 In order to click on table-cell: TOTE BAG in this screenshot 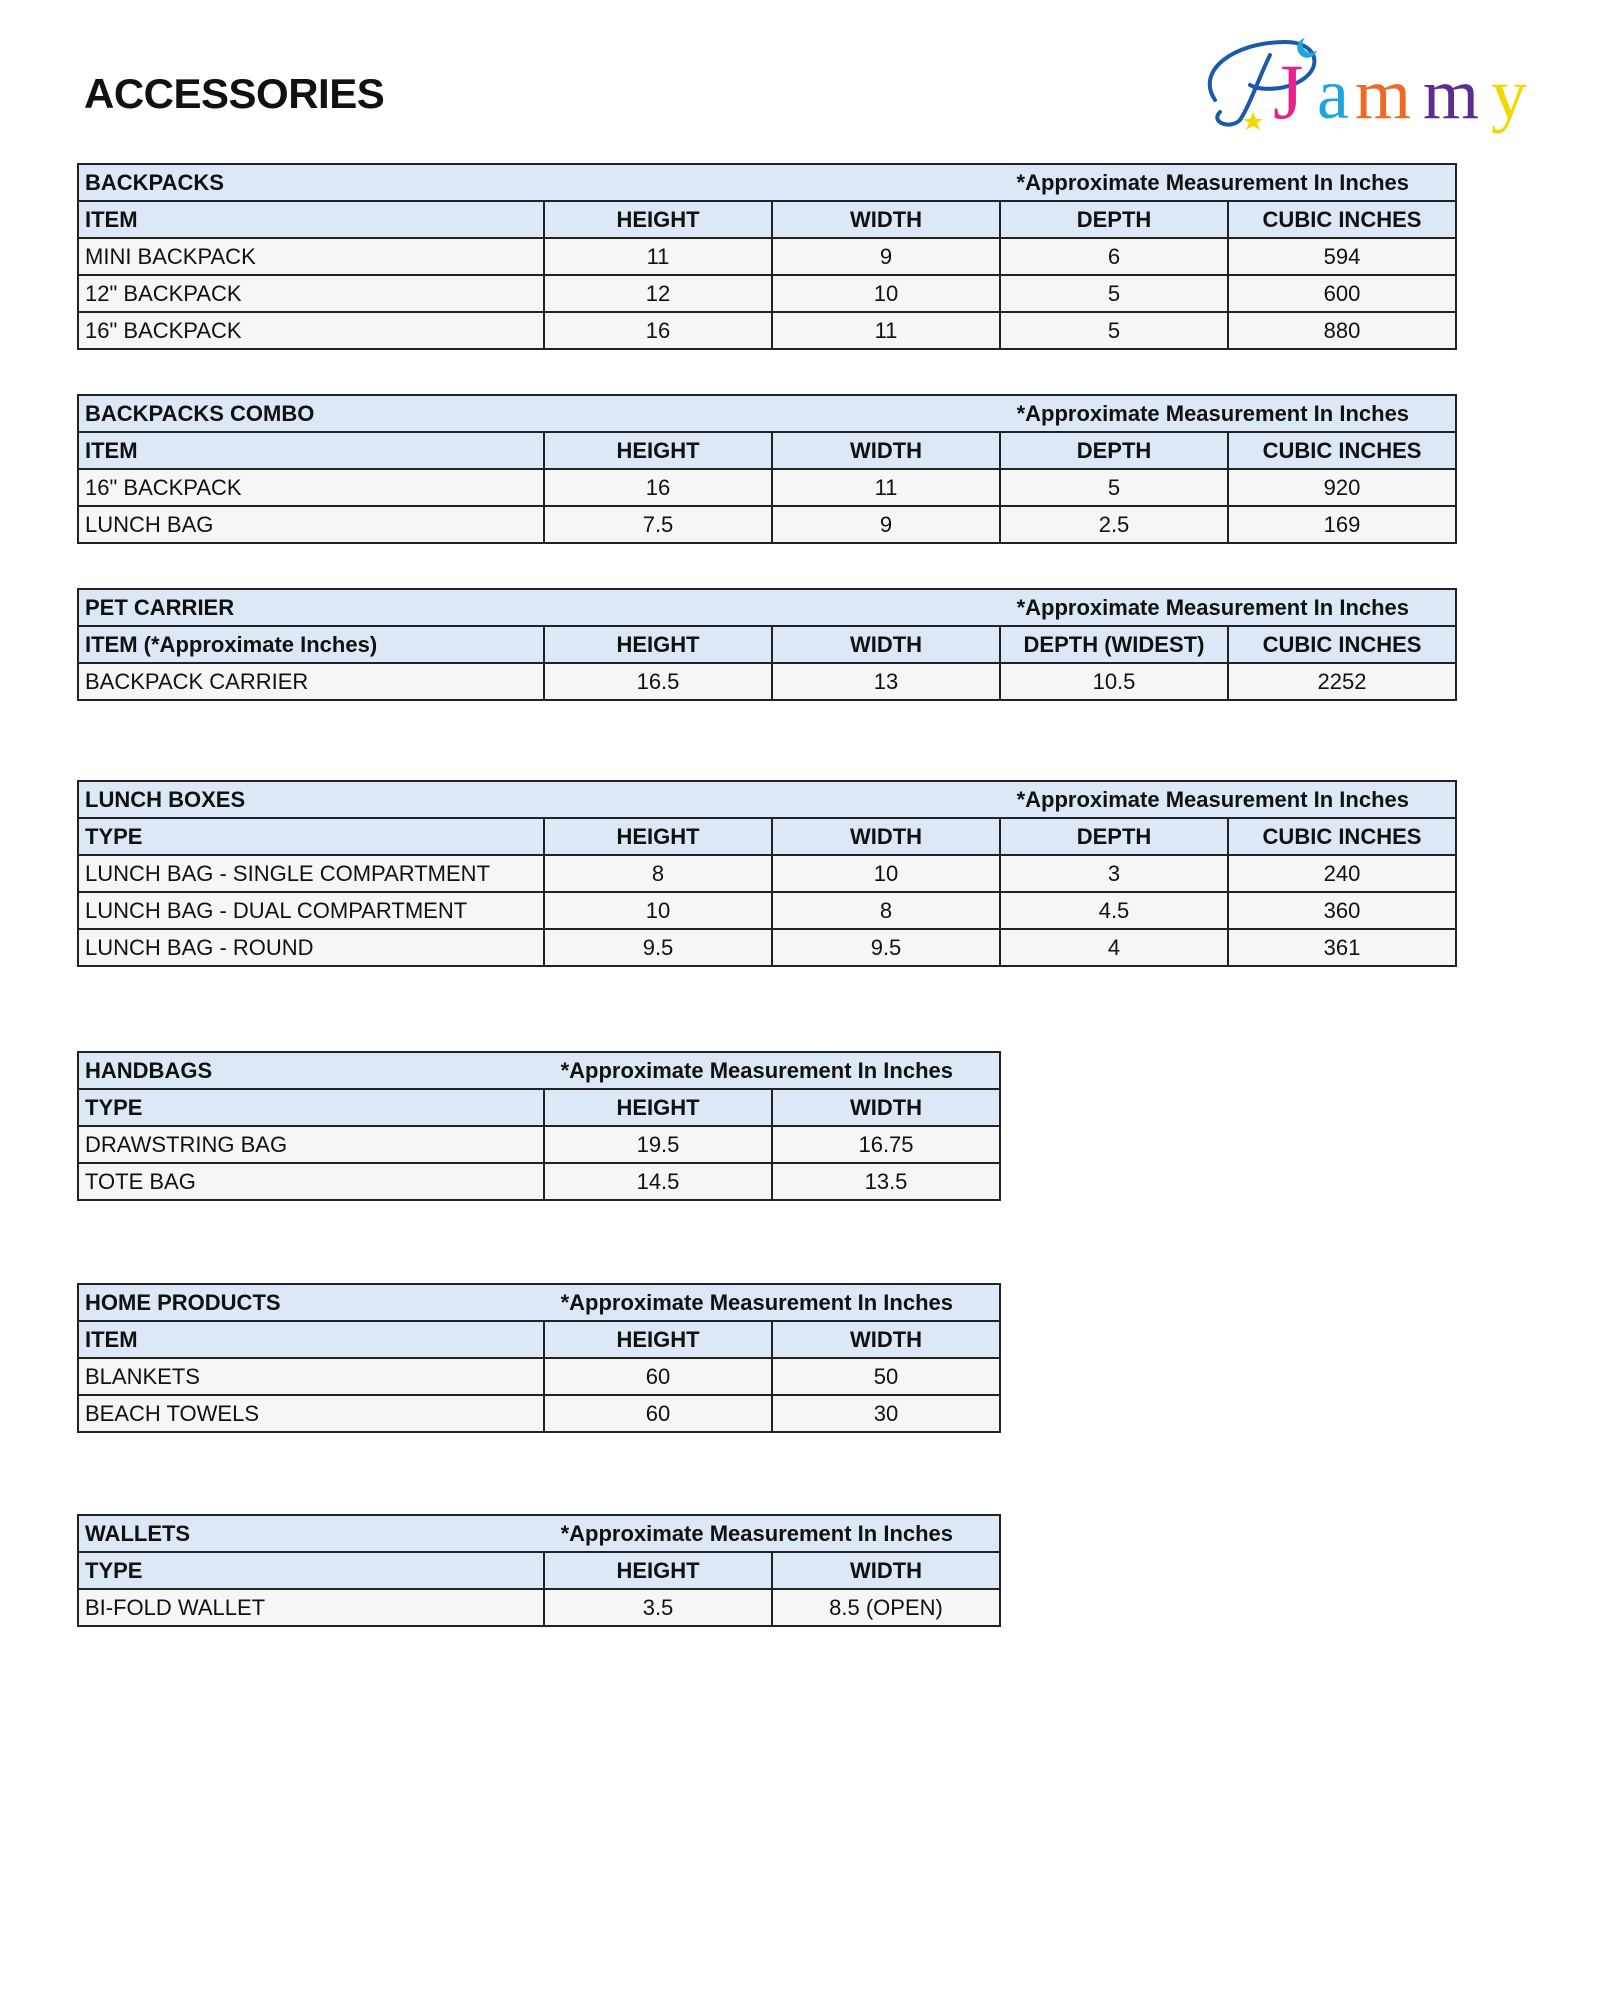, I will do `click(311, 1181)`.